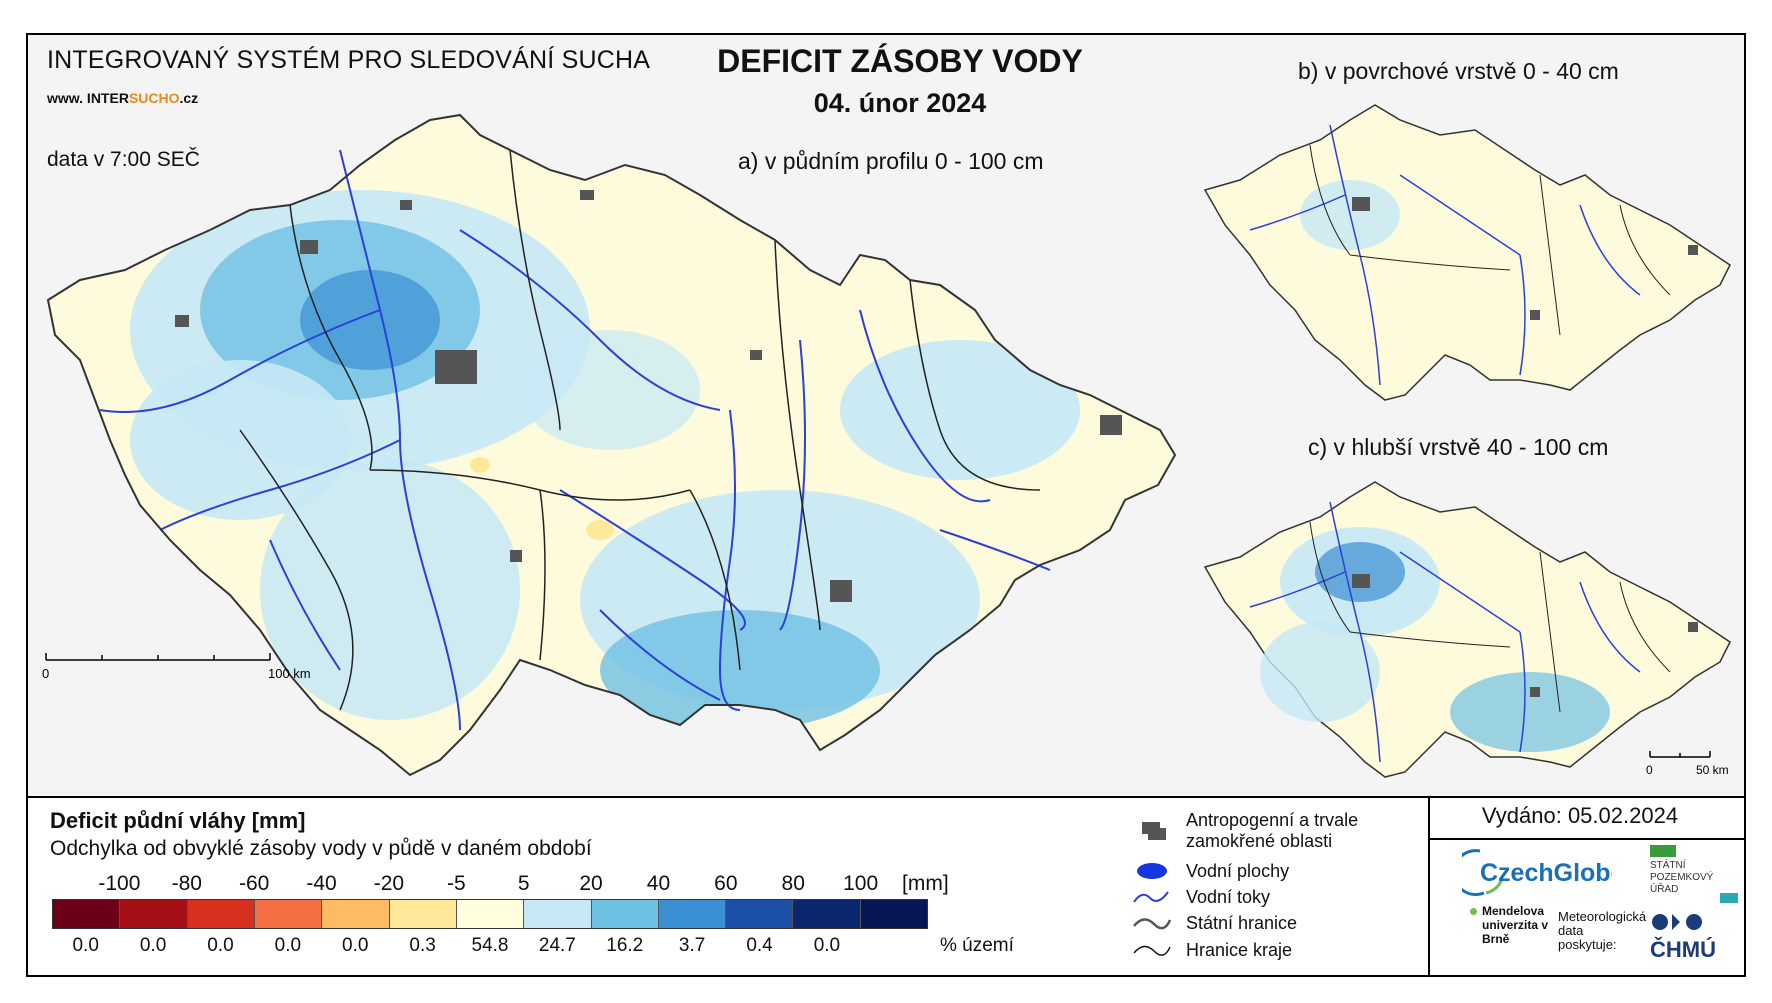 This screenshot has width=1772, height=1003. I want to click on mendel-dot-icon, so click(1473, 911).